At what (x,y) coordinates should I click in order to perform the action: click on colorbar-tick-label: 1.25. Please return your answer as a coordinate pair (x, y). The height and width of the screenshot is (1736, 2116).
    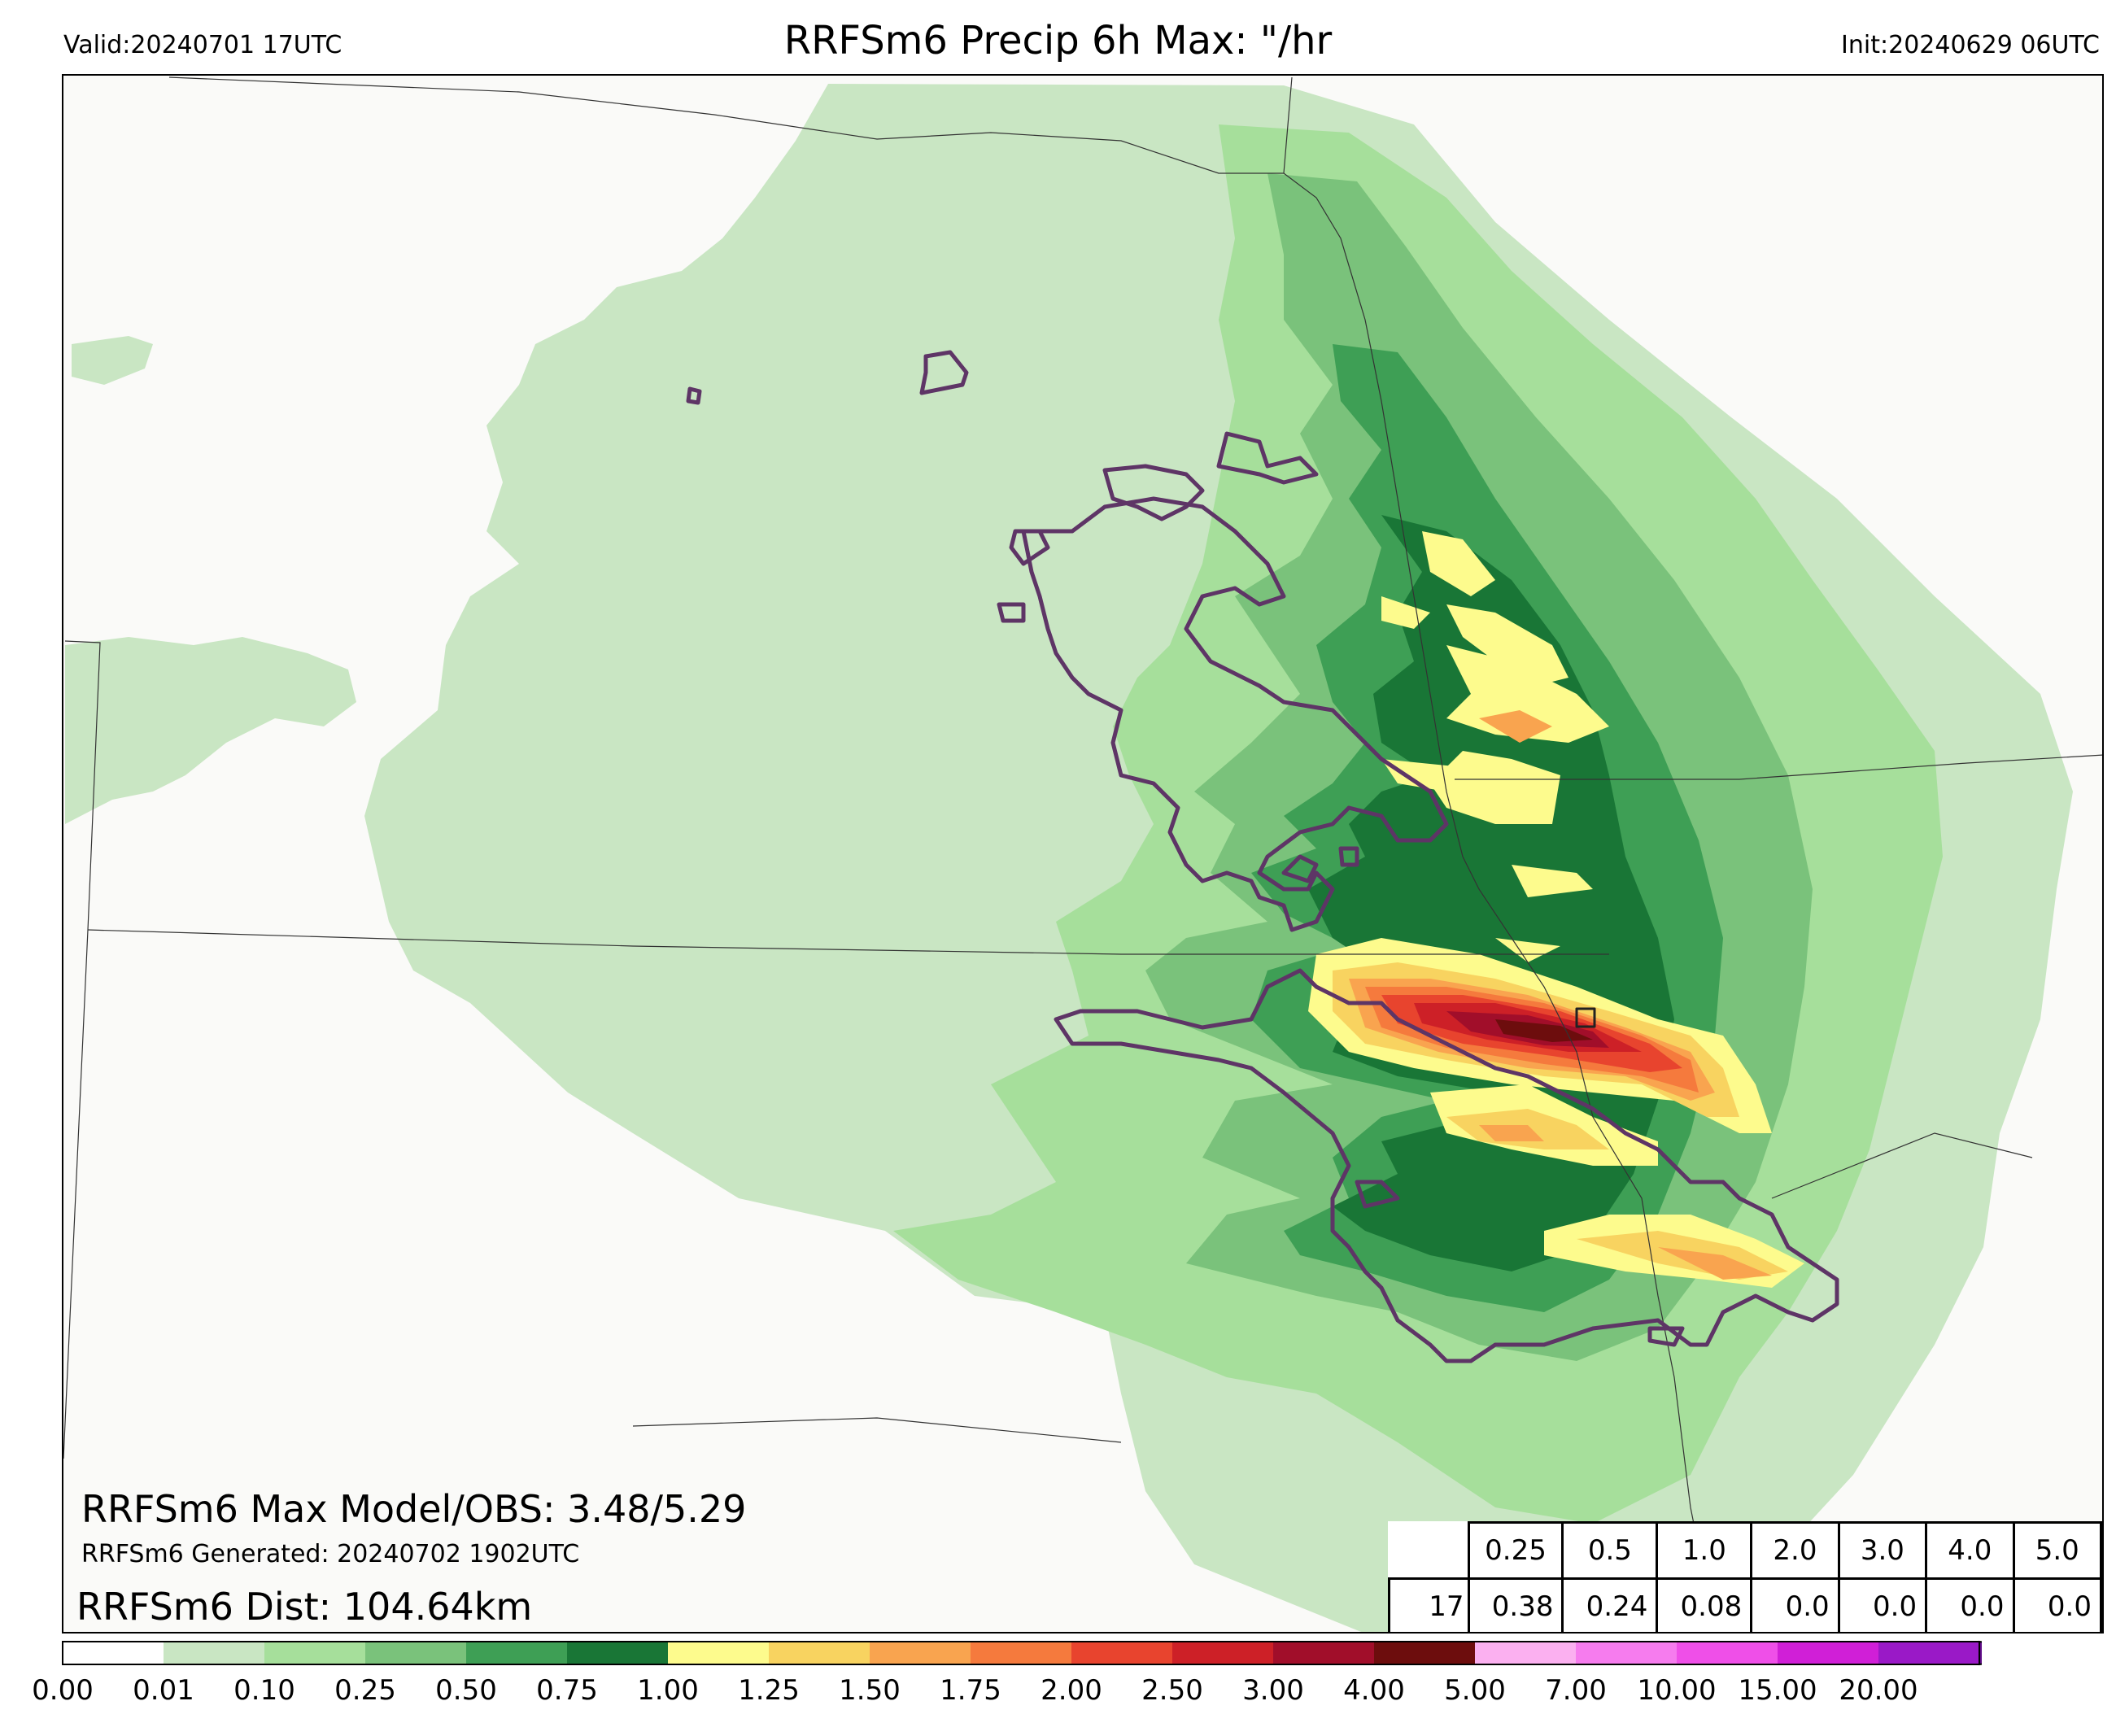
    Looking at the image, I should click on (769, 1690).